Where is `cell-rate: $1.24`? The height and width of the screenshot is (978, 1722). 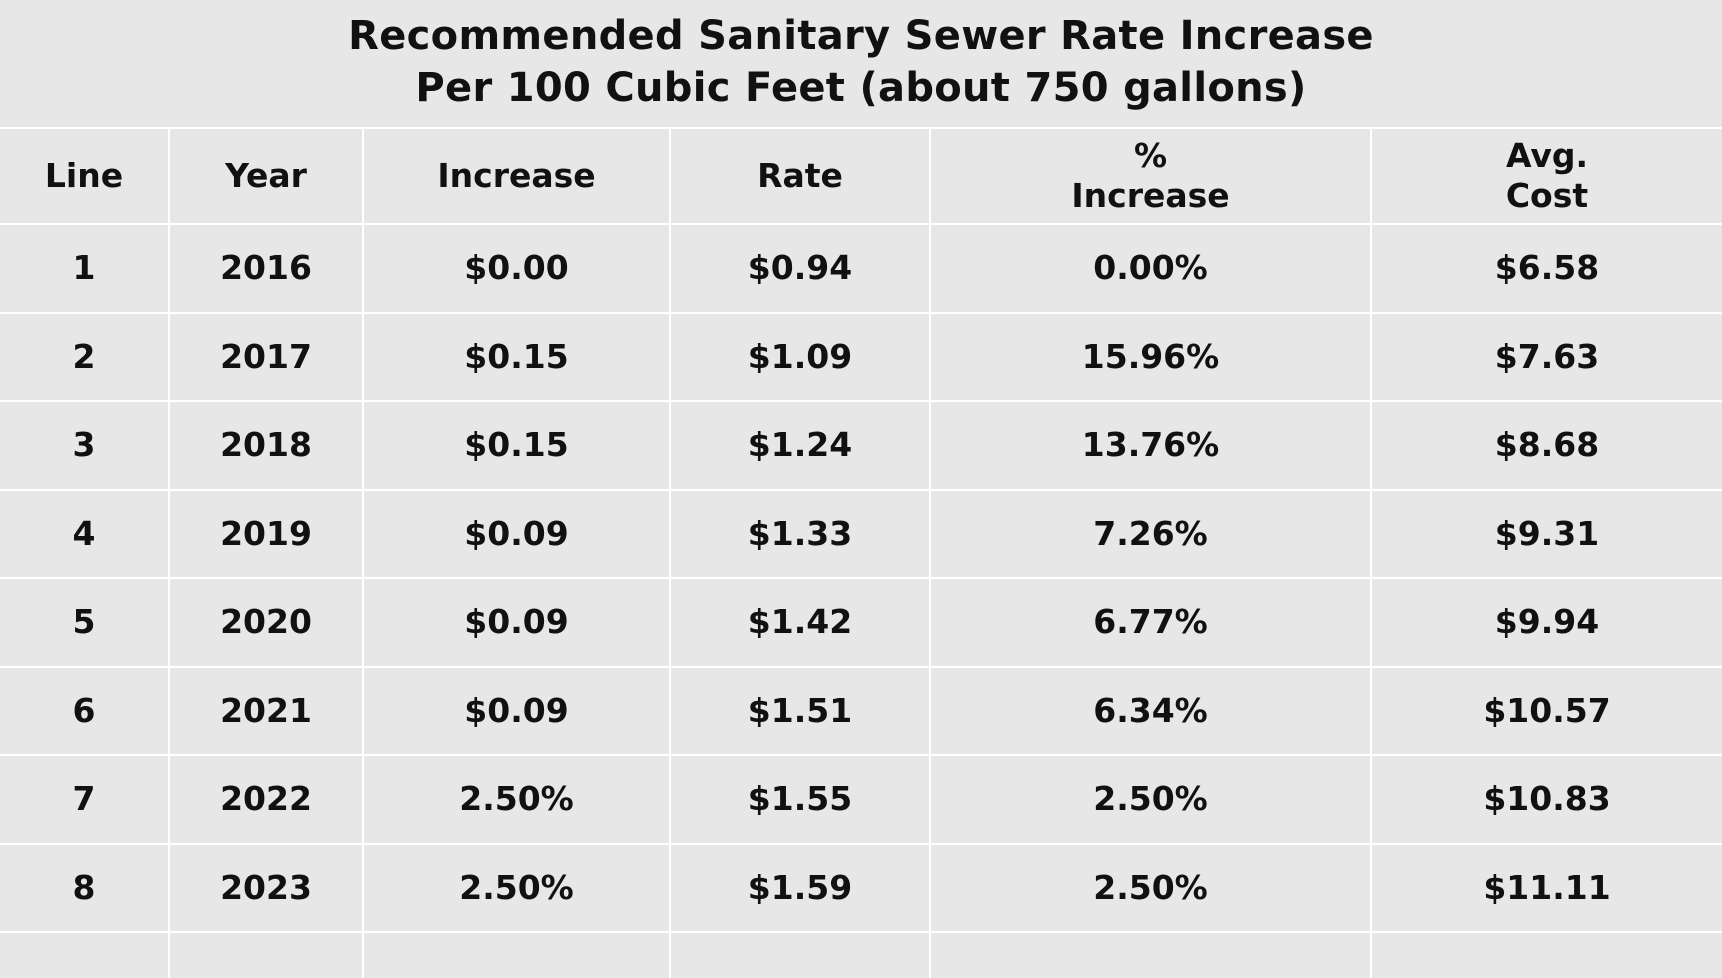 cell-rate: $1.24 is located at coordinates (801, 445).